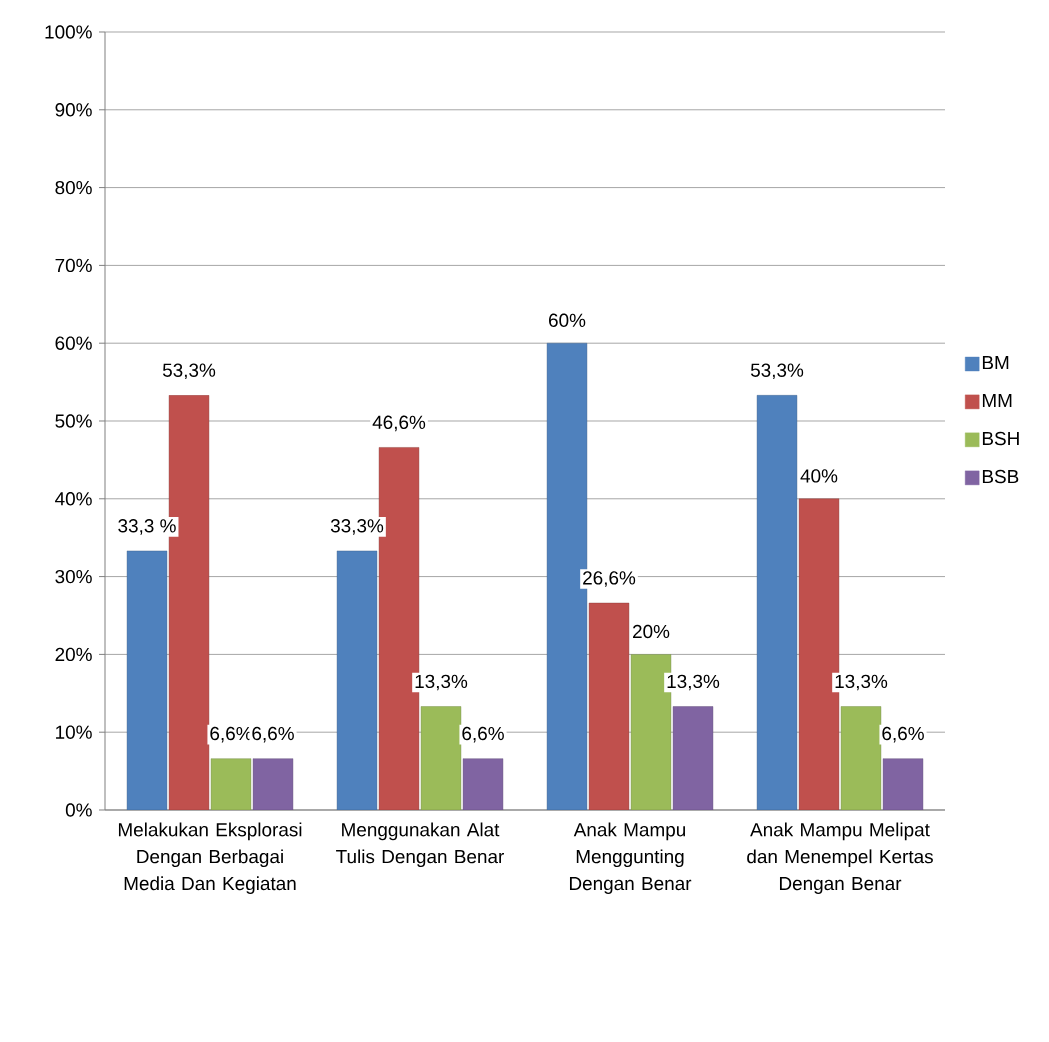 The width and height of the screenshot is (1049, 1042). Describe the element at coordinates (567, 320) in the screenshot. I see `data-label: 60%` at that location.